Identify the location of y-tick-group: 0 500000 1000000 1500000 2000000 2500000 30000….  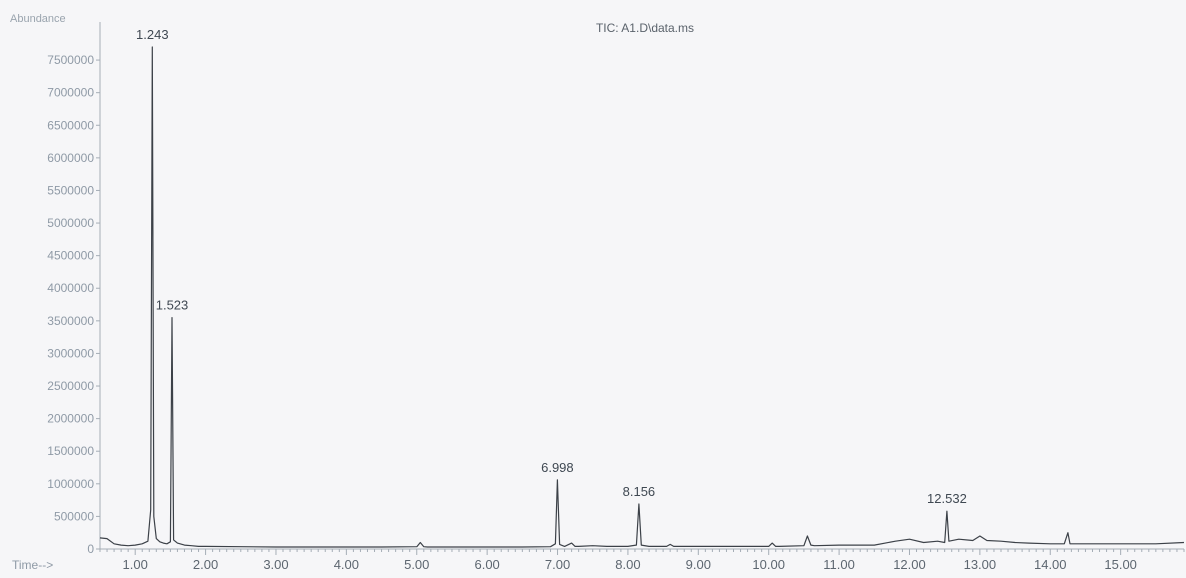
(73, 304).